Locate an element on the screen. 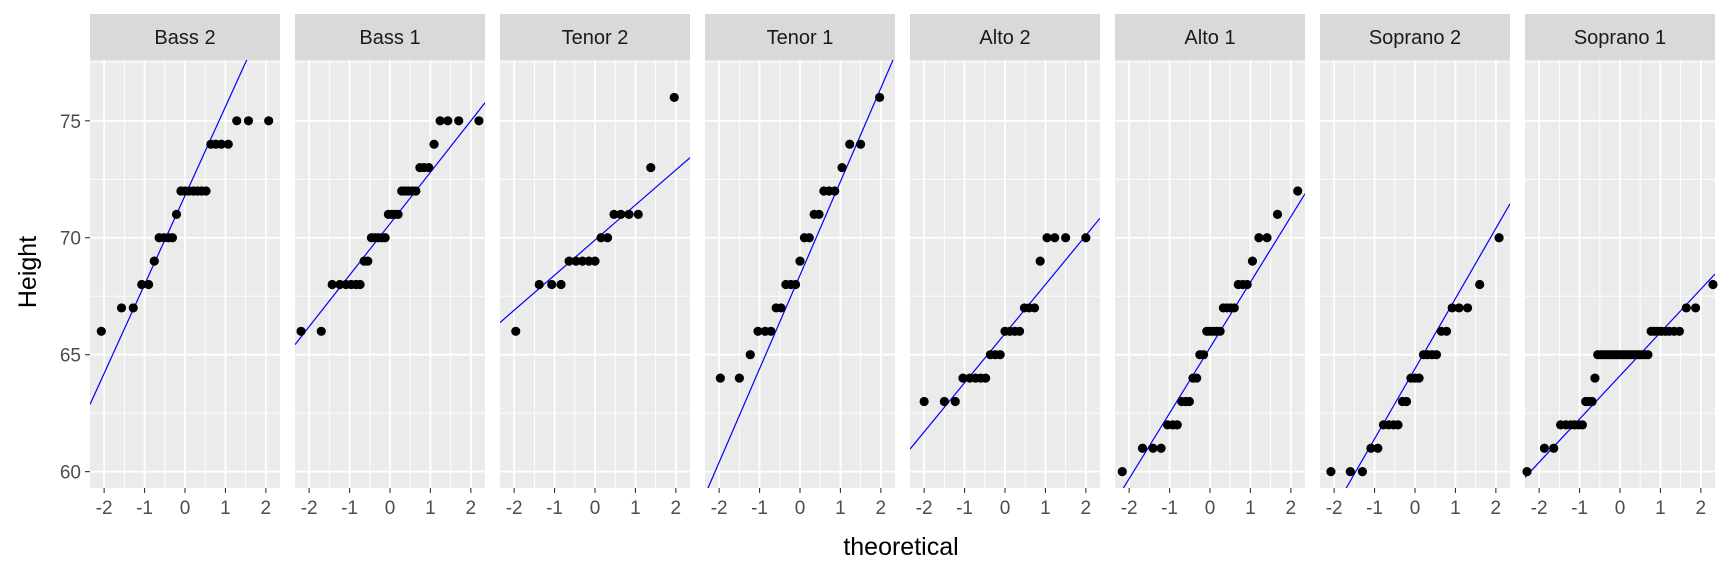  facet-strip-label: Soprano 2 is located at coordinates (1415, 38).